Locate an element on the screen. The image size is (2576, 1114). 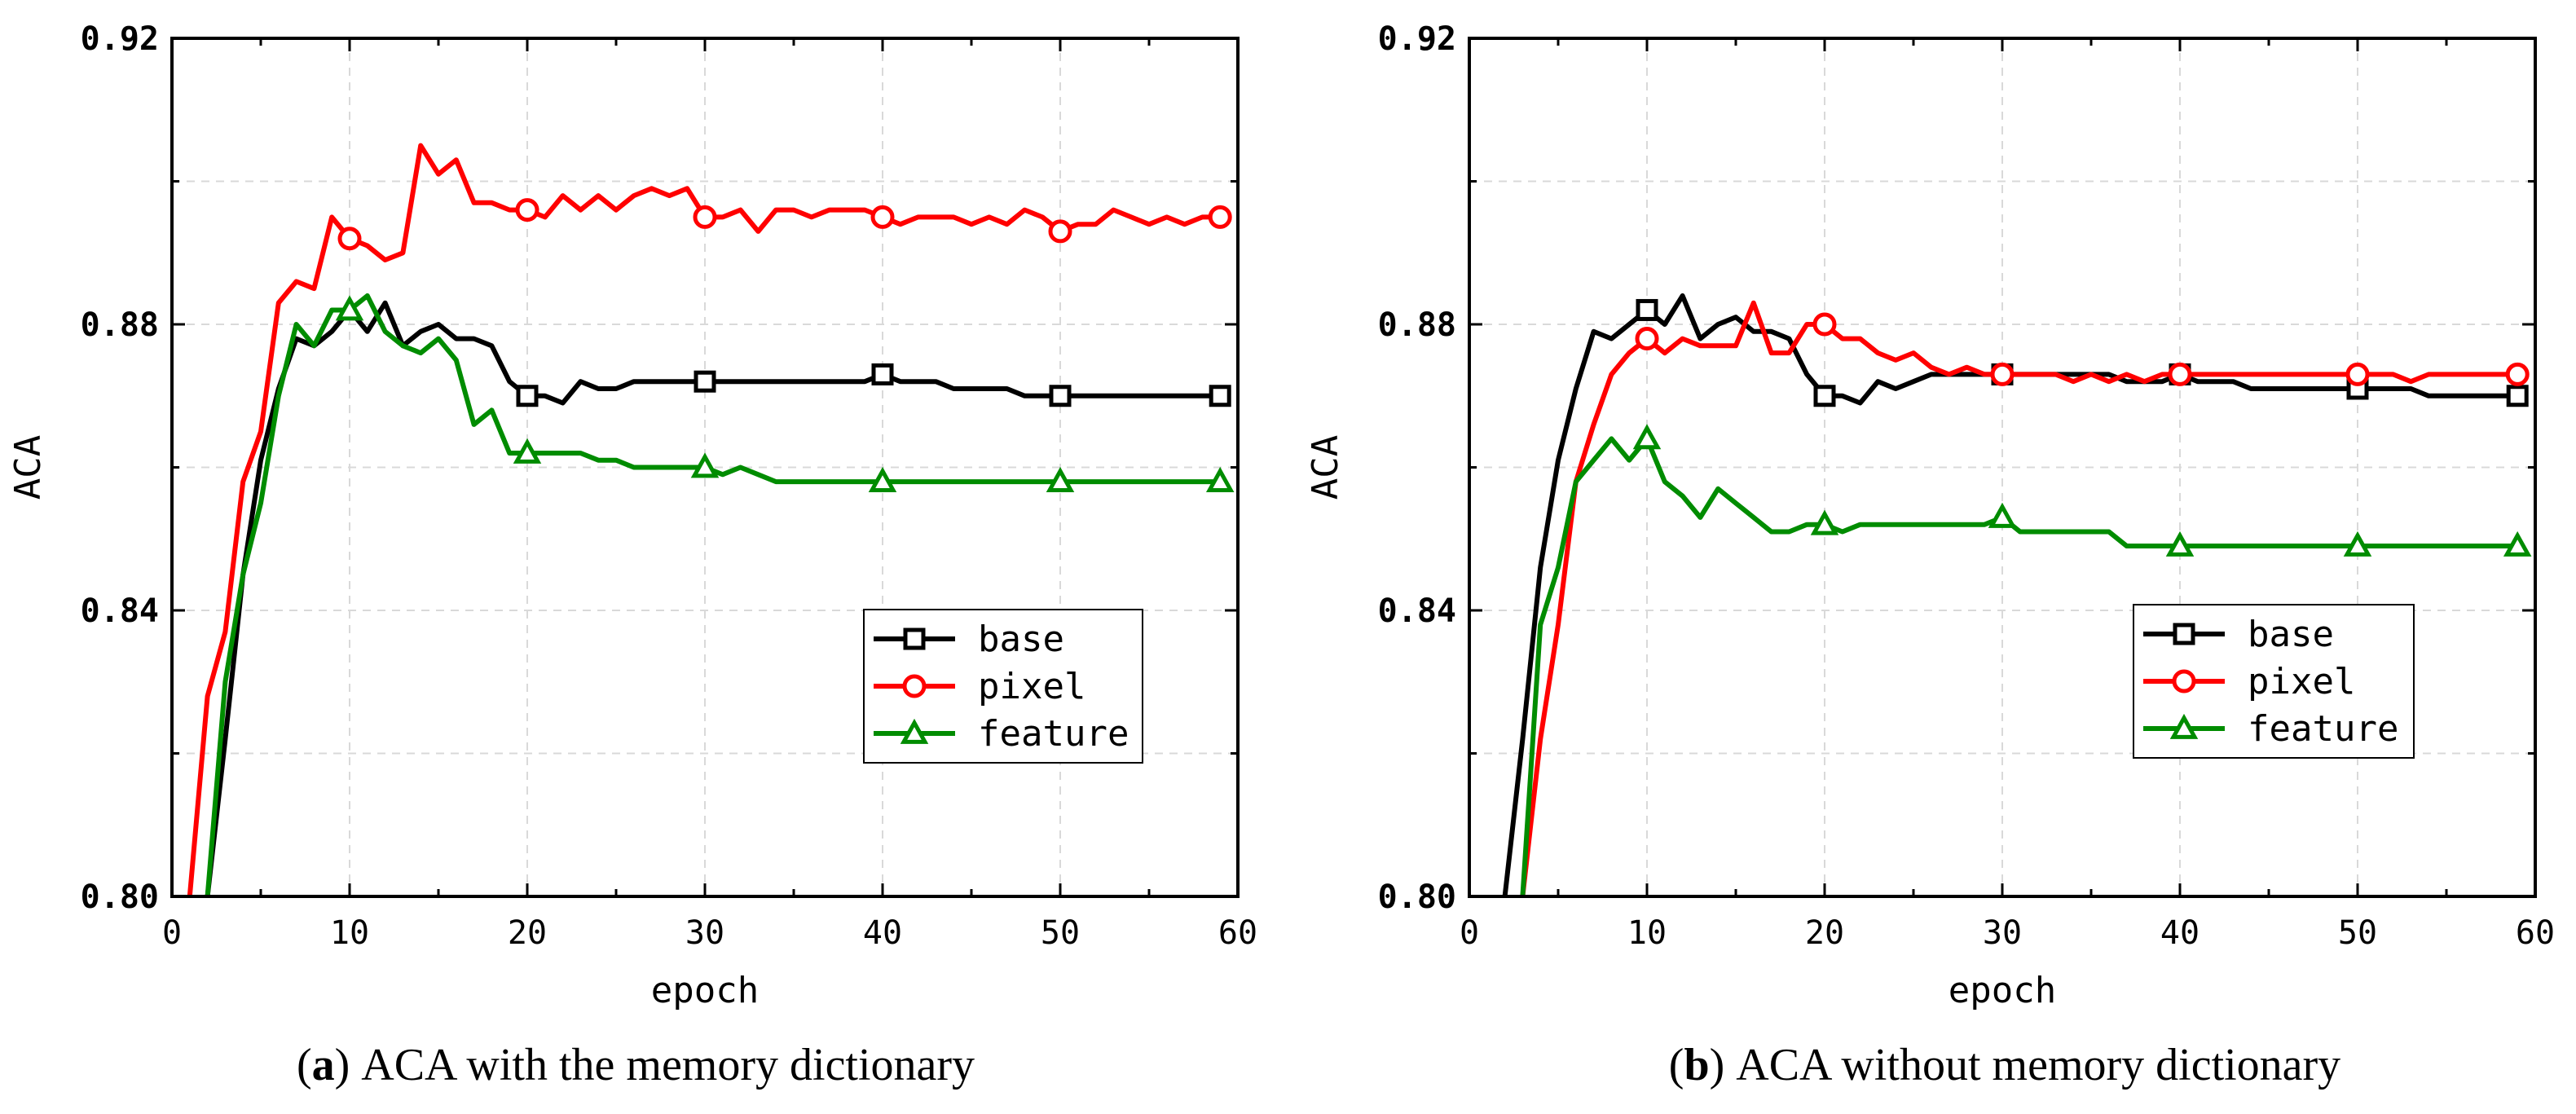
caption-label: b is located at coordinates (1697, 1065).